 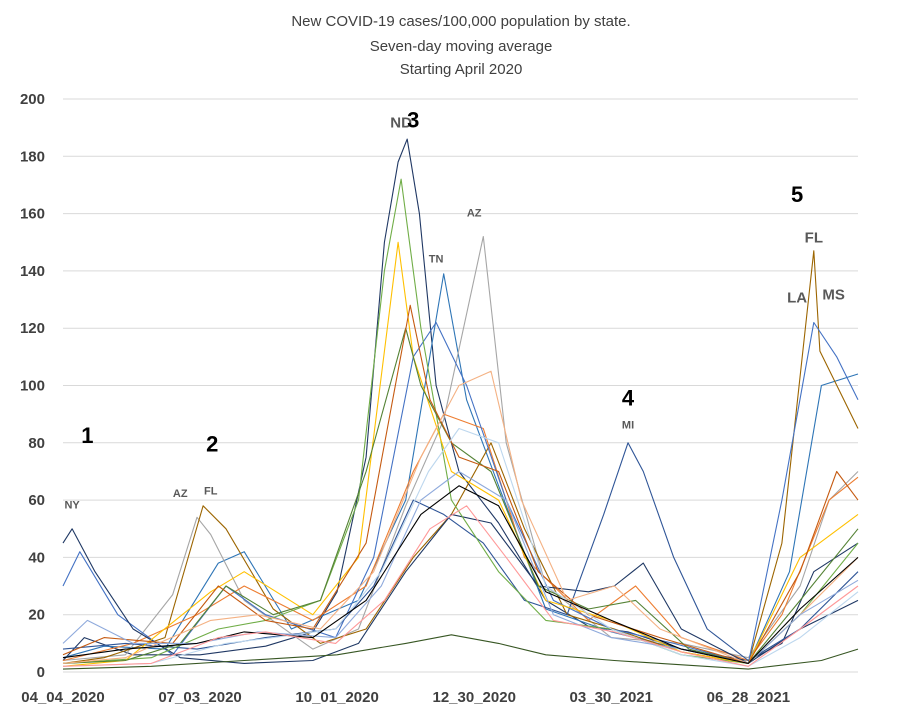 I want to click on y-tick-label: 0, so click(x=41, y=672).